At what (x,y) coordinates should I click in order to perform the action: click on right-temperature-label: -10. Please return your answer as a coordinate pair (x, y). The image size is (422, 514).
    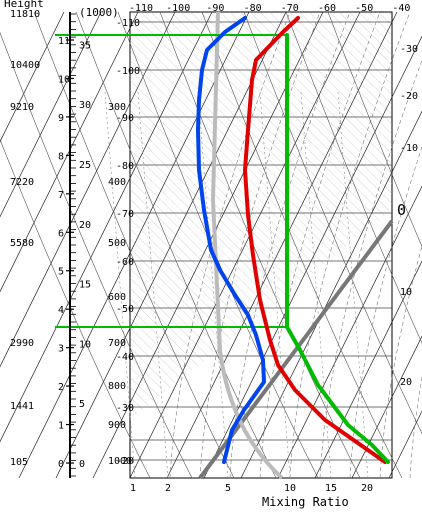
    Looking at the image, I should click on (409, 148).